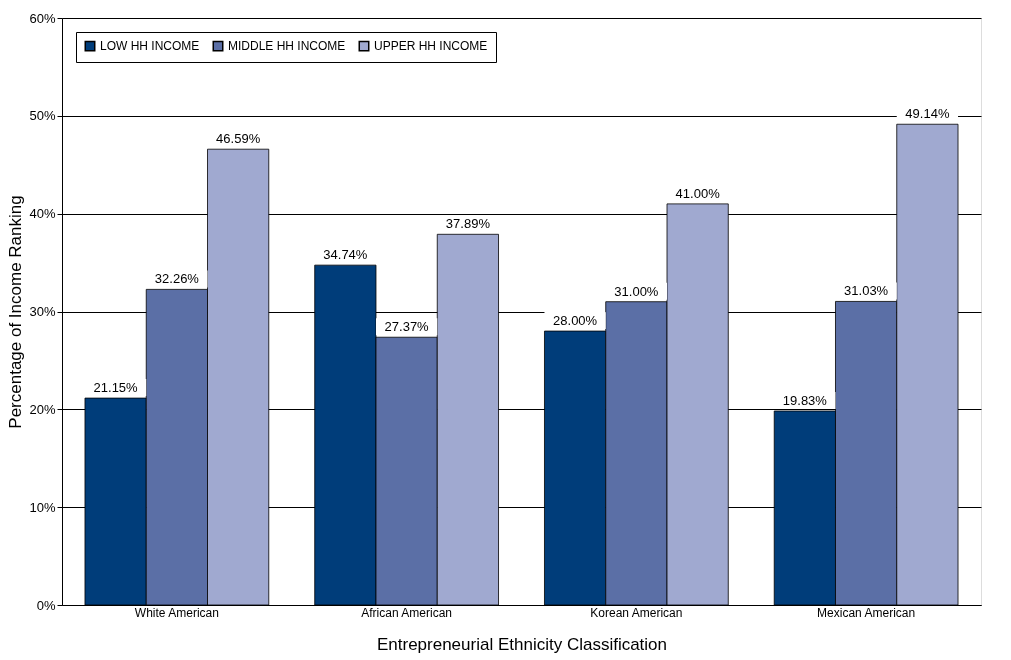  I want to click on y-axis-title: Percentage of Income Ranking, so click(16, 312).